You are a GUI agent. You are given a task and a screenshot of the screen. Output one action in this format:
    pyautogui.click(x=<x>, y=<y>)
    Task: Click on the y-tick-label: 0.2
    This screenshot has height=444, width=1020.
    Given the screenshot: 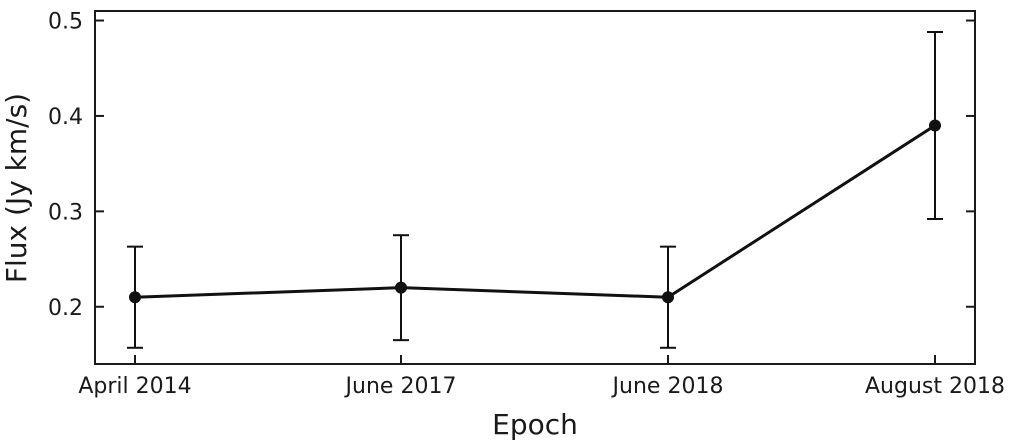 What is the action you would take?
    pyautogui.click(x=65, y=308)
    